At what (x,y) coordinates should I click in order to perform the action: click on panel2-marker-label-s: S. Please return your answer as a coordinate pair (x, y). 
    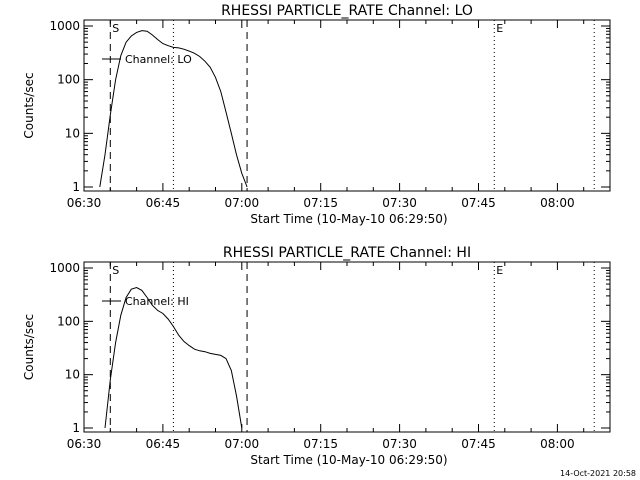
    Looking at the image, I should click on (115, 270).